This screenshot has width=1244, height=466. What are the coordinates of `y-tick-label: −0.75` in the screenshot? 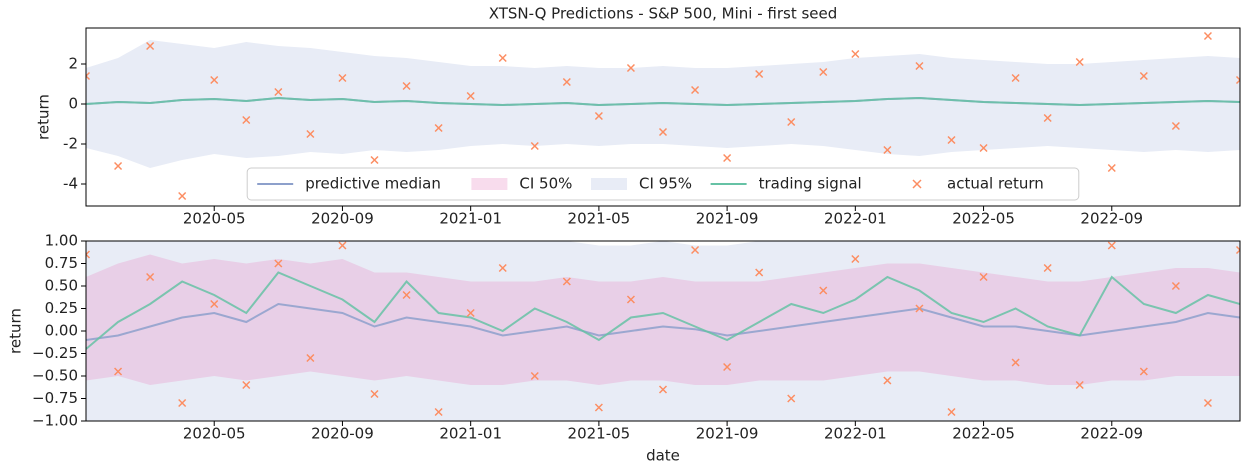 It's located at (55, 398).